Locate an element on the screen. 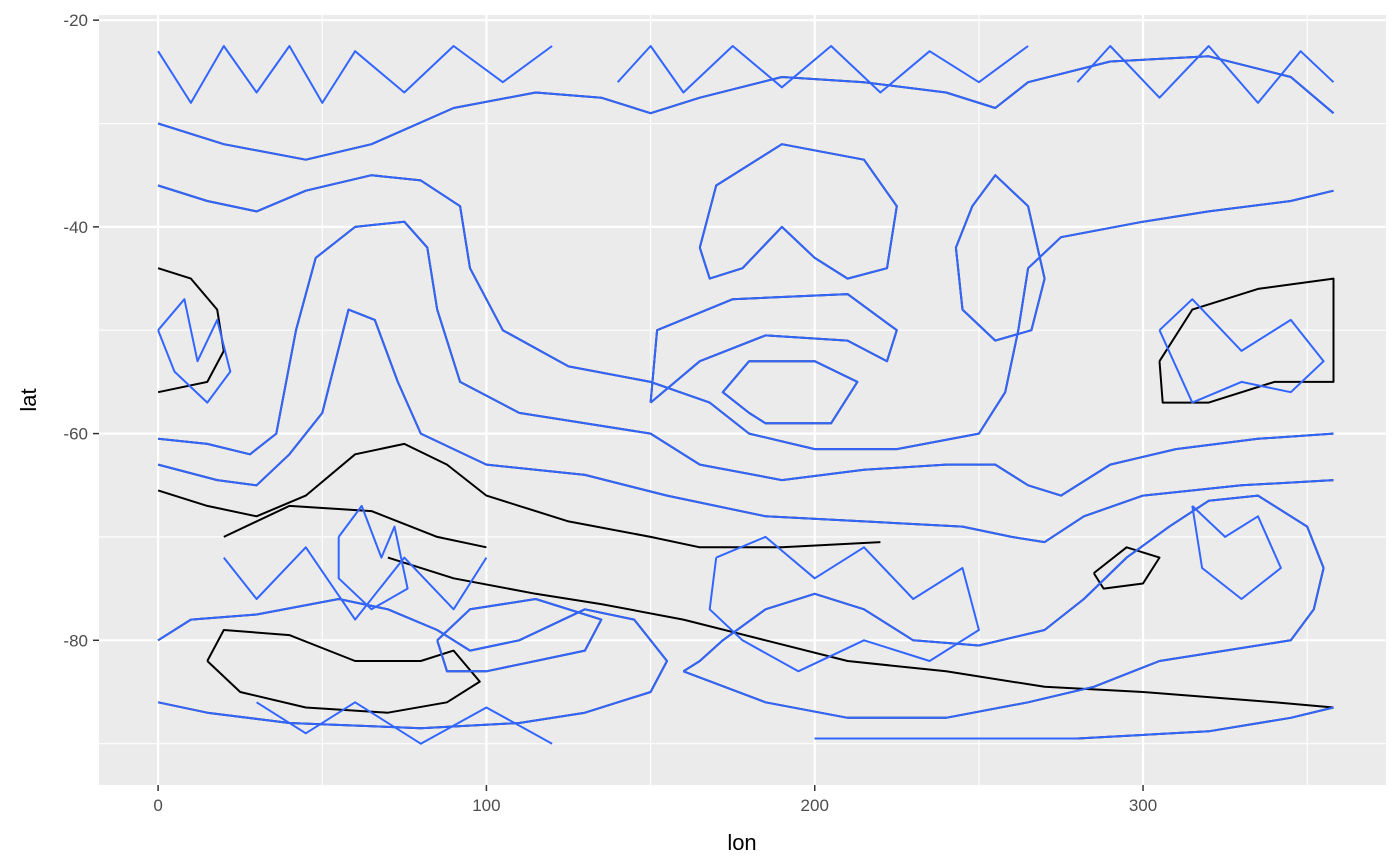  y-tick-label: -40 is located at coordinates (75, 227).